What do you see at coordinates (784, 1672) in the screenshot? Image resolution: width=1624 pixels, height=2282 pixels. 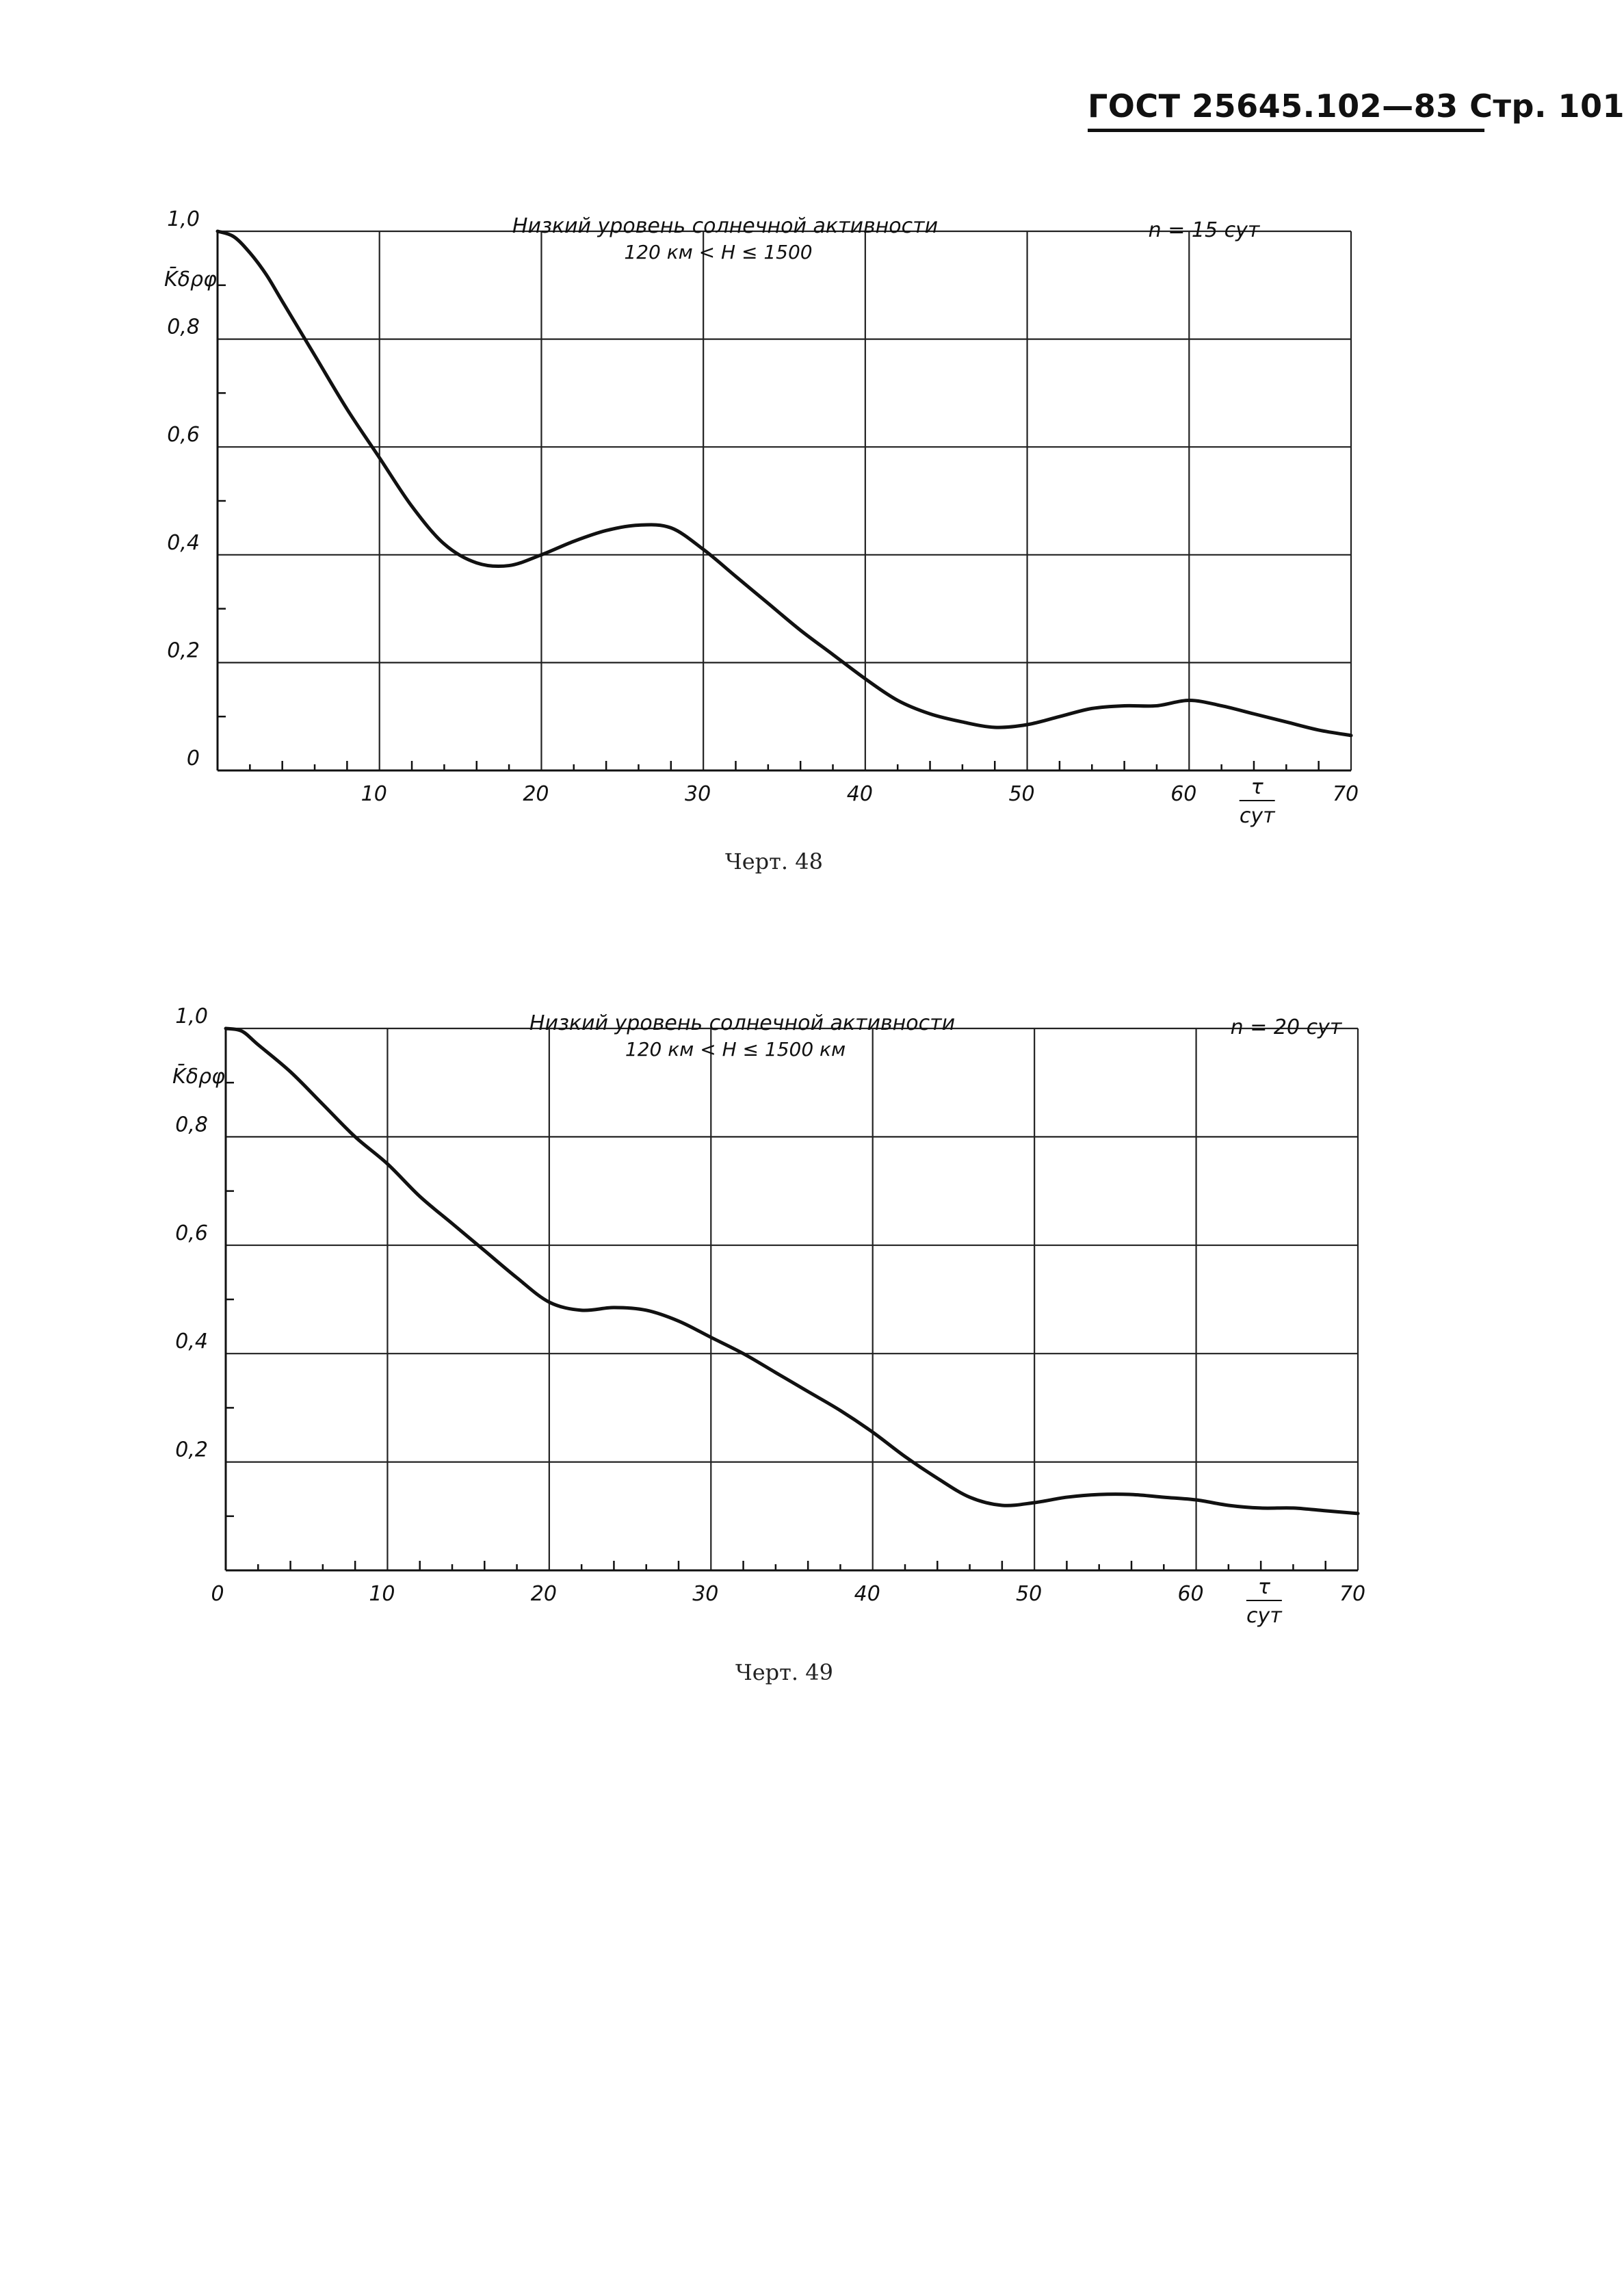 I see `chart-49-caption: Черт. 49` at bounding box center [784, 1672].